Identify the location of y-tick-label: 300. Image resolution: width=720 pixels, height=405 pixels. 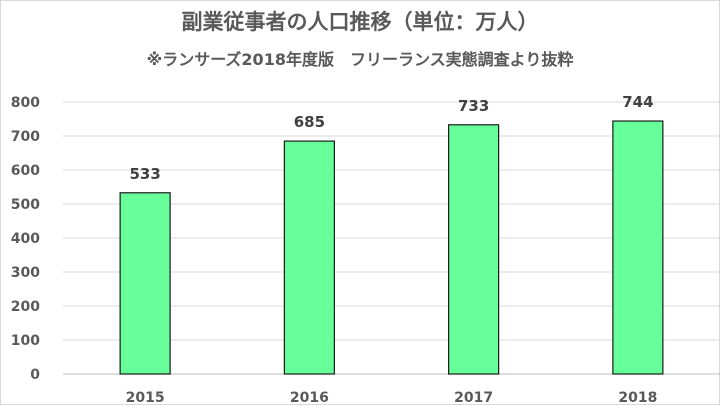
(25, 273).